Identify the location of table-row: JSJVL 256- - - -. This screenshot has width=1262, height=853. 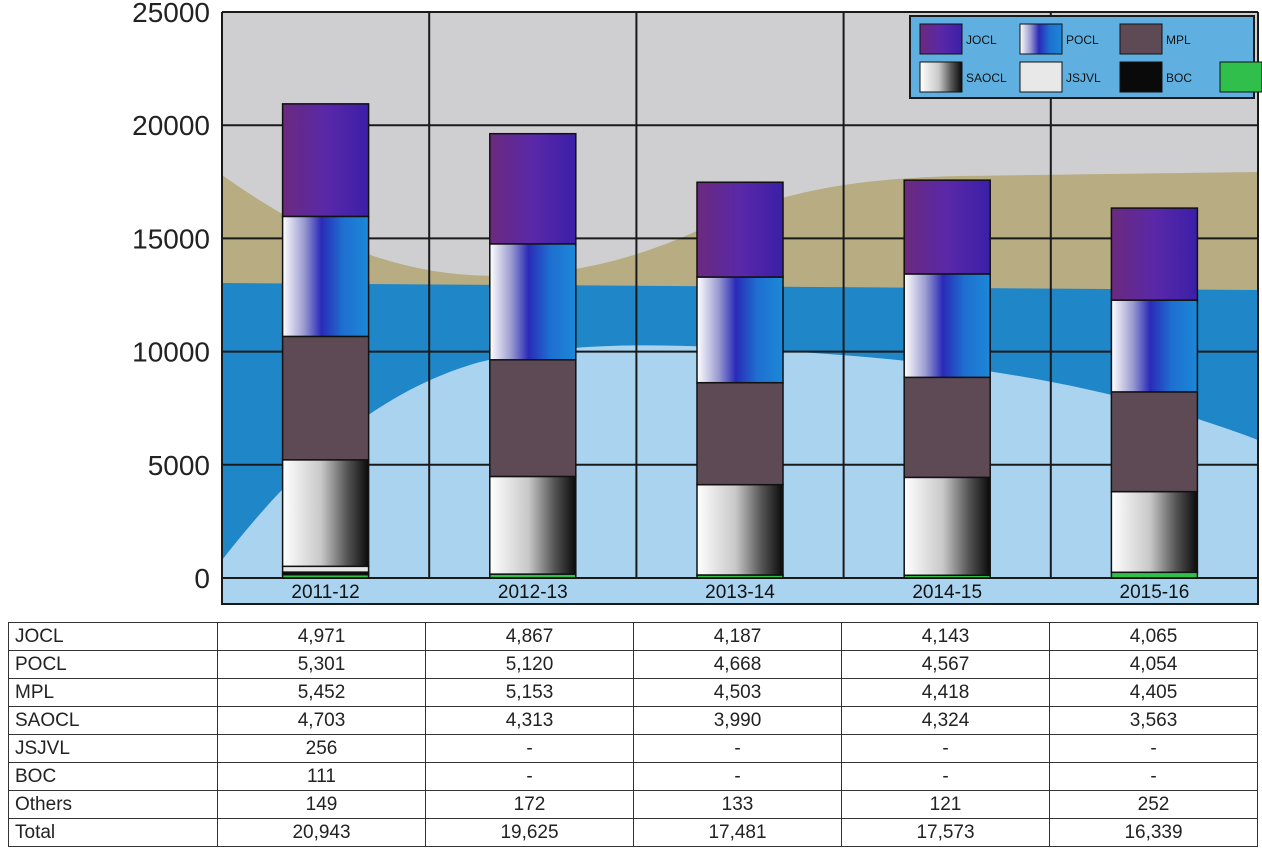
(633, 748).